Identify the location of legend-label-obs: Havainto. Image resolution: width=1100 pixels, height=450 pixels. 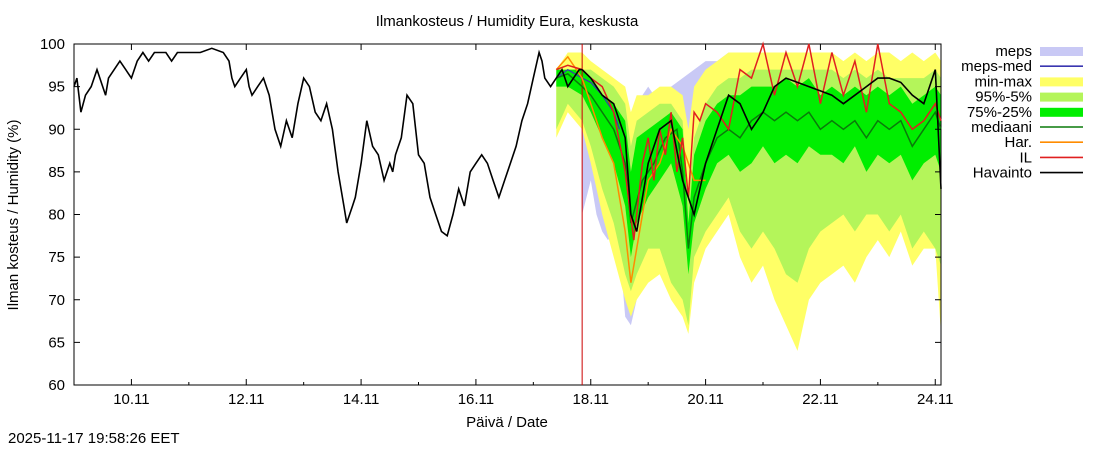
(1002, 173).